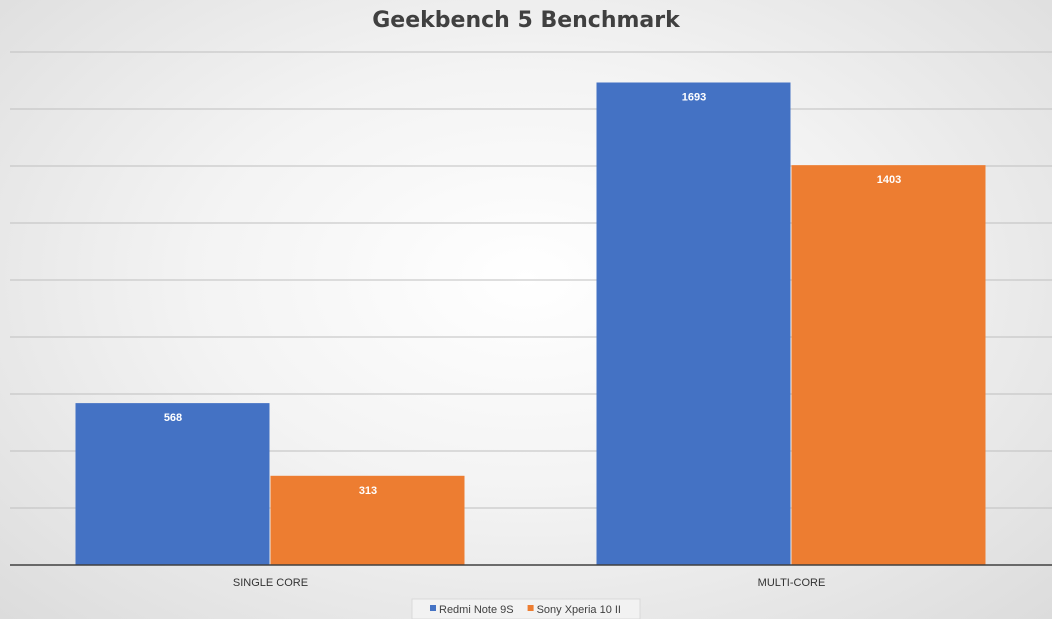 This screenshot has width=1052, height=619. What do you see at coordinates (529, 583) in the screenshot?
I see `category-labels: SINGLE CORE MULTI-CORE` at bounding box center [529, 583].